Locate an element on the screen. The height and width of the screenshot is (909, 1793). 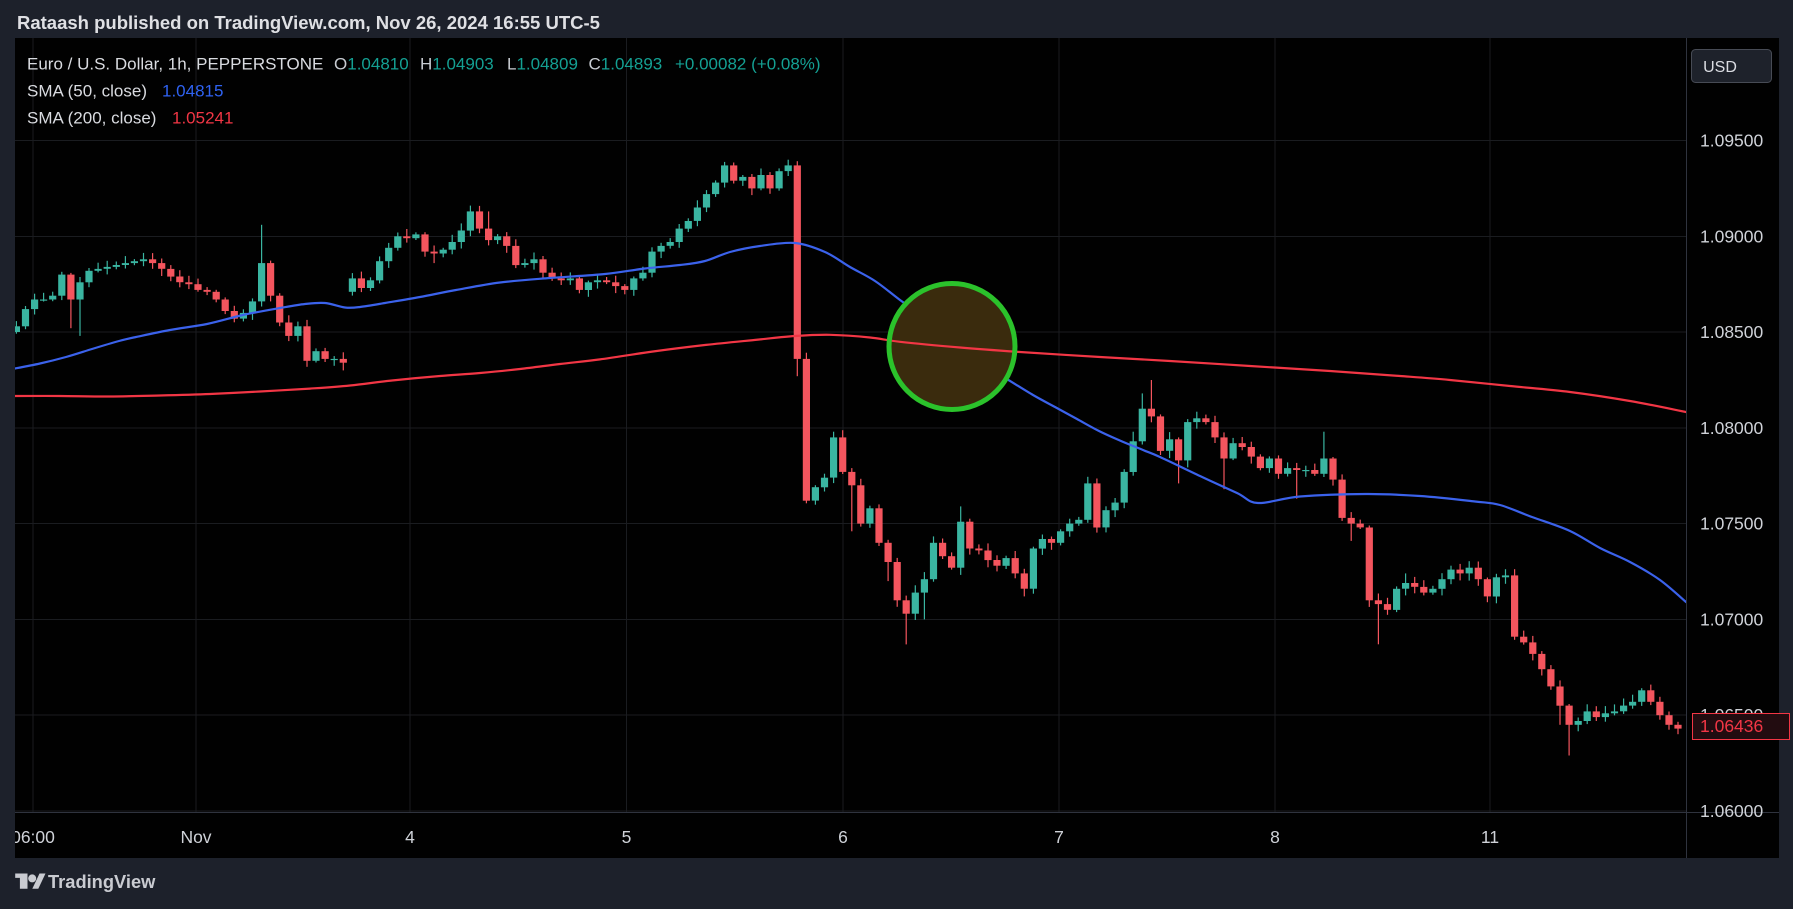
svg-text: O1.04810 is located at coordinates (371, 64).